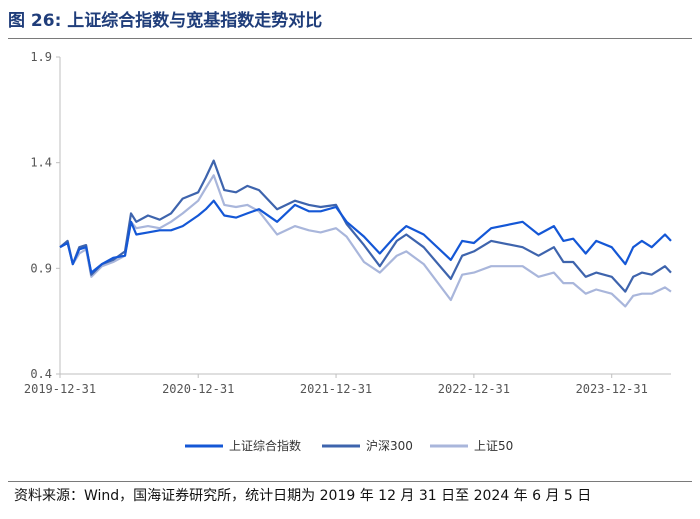 The height and width of the screenshot is (519, 700). I want to click on x-tick-label: 2019-12-31, so click(60, 389).